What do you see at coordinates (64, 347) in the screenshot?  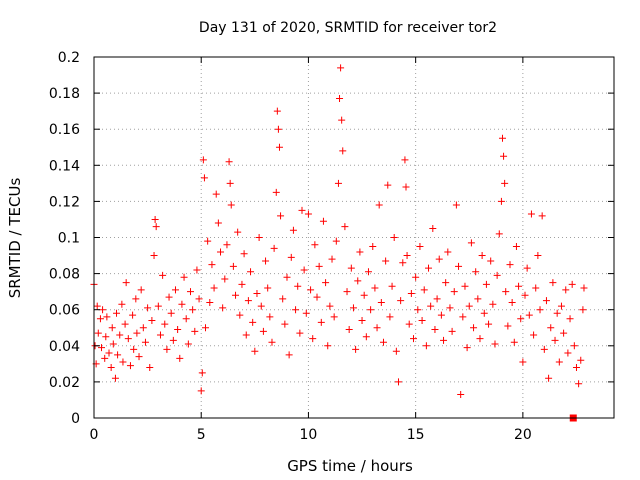 I see `y-tick-label: 0.04` at bounding box center [64, 347].